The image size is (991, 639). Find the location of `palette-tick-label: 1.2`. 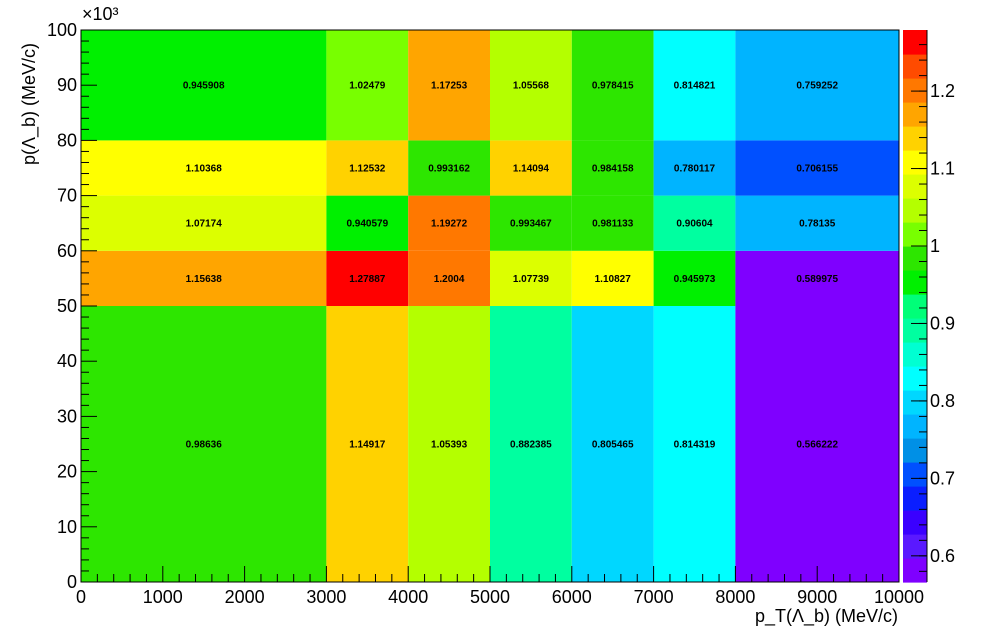

palette-tick-label: 1.2 is located at coordinates (942, 91).